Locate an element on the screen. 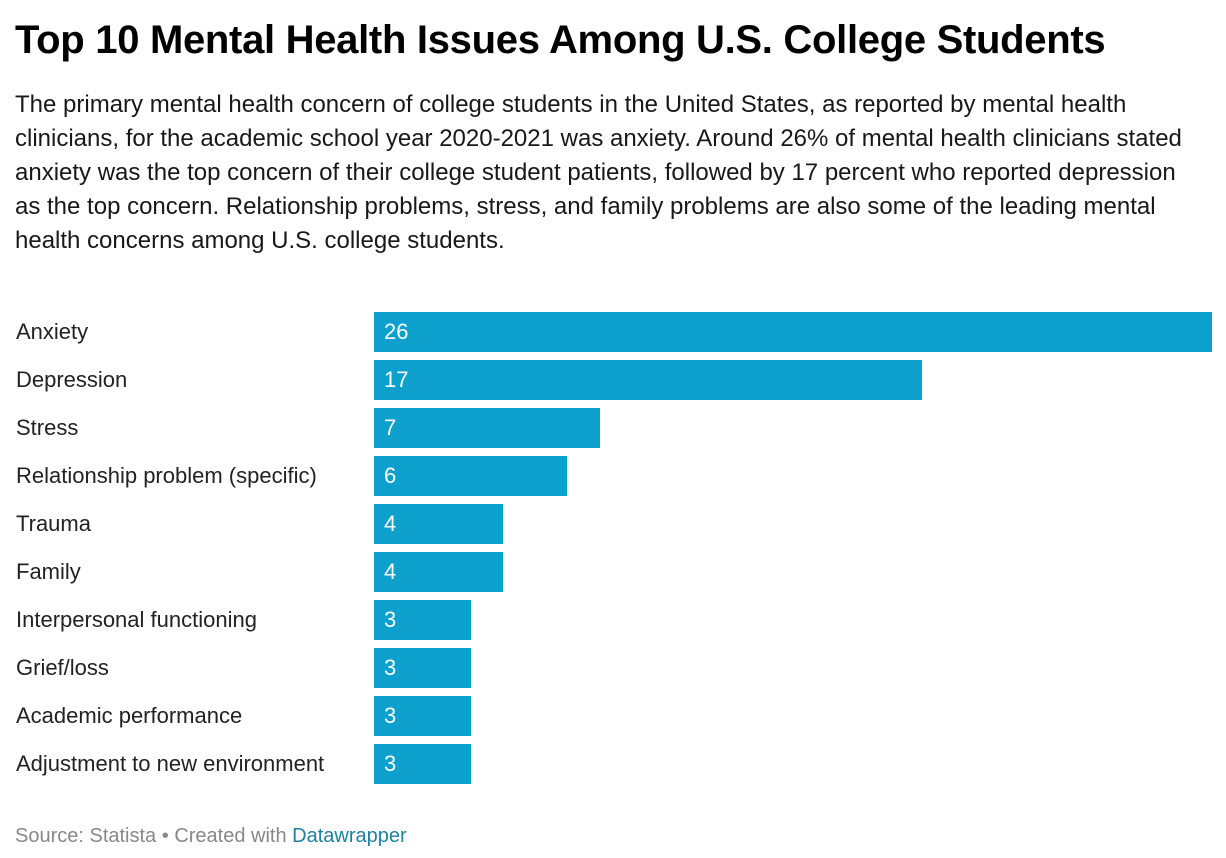 The height and width of the screenshot is (858, 1226). datawrapper-link: Datawrapper is located at coordinates (349, 836).